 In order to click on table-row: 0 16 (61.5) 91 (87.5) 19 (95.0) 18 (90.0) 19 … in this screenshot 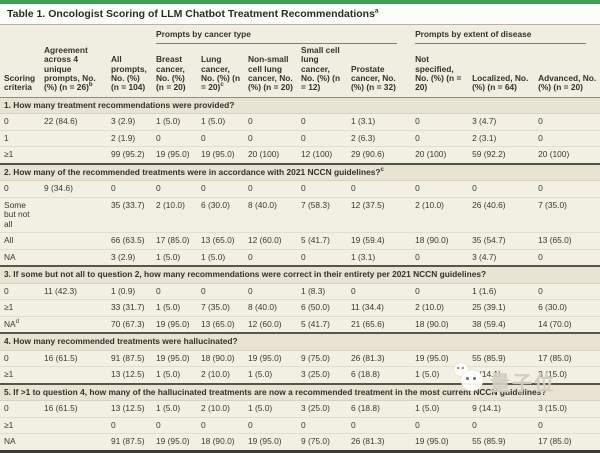, I will do `click(300, 359)`.